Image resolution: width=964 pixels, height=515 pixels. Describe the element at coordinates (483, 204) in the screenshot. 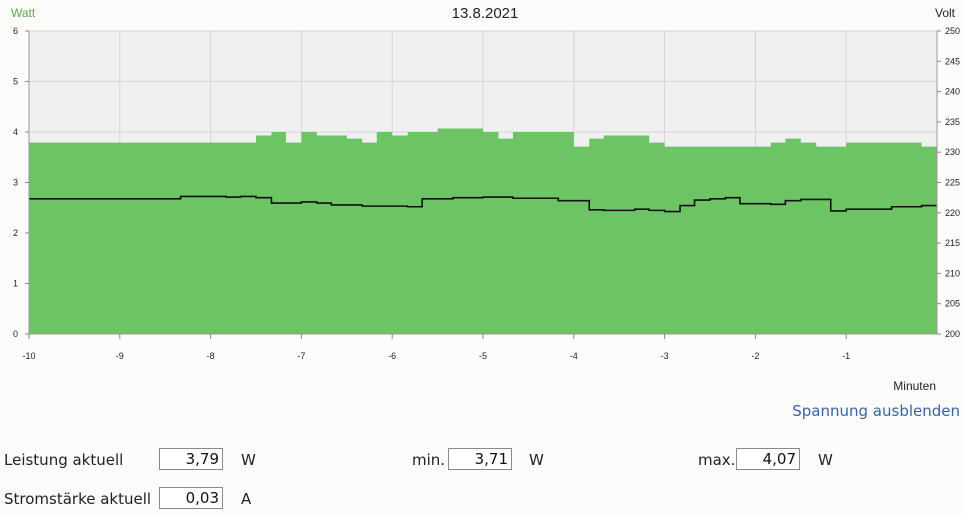

I see `voltage-line-series` at that location.